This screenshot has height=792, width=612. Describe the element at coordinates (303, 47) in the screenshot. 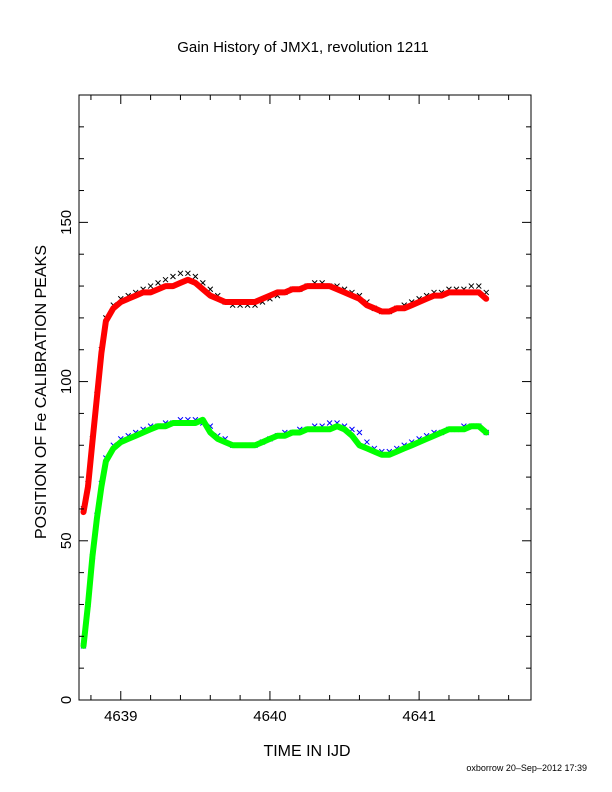

I see `chart-title: Gain History of JMX1, revolution 1211` at that location.